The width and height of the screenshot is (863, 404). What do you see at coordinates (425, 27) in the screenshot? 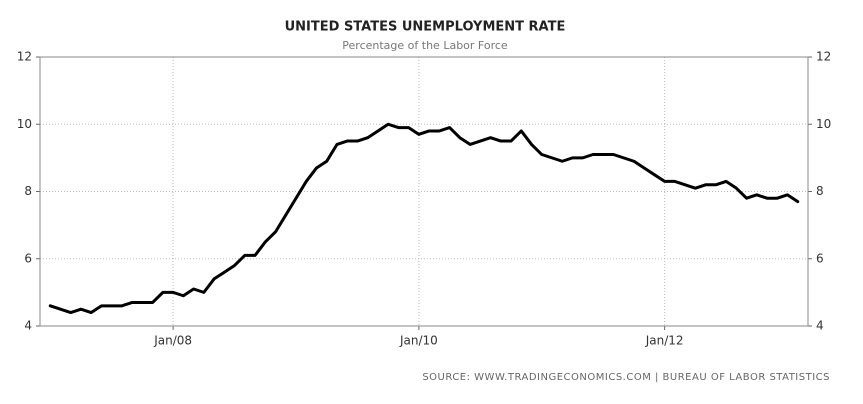
I see `chart-title: UNITED STATES UNEMPLOYMENT RATE` at bounding box center [425, 27].